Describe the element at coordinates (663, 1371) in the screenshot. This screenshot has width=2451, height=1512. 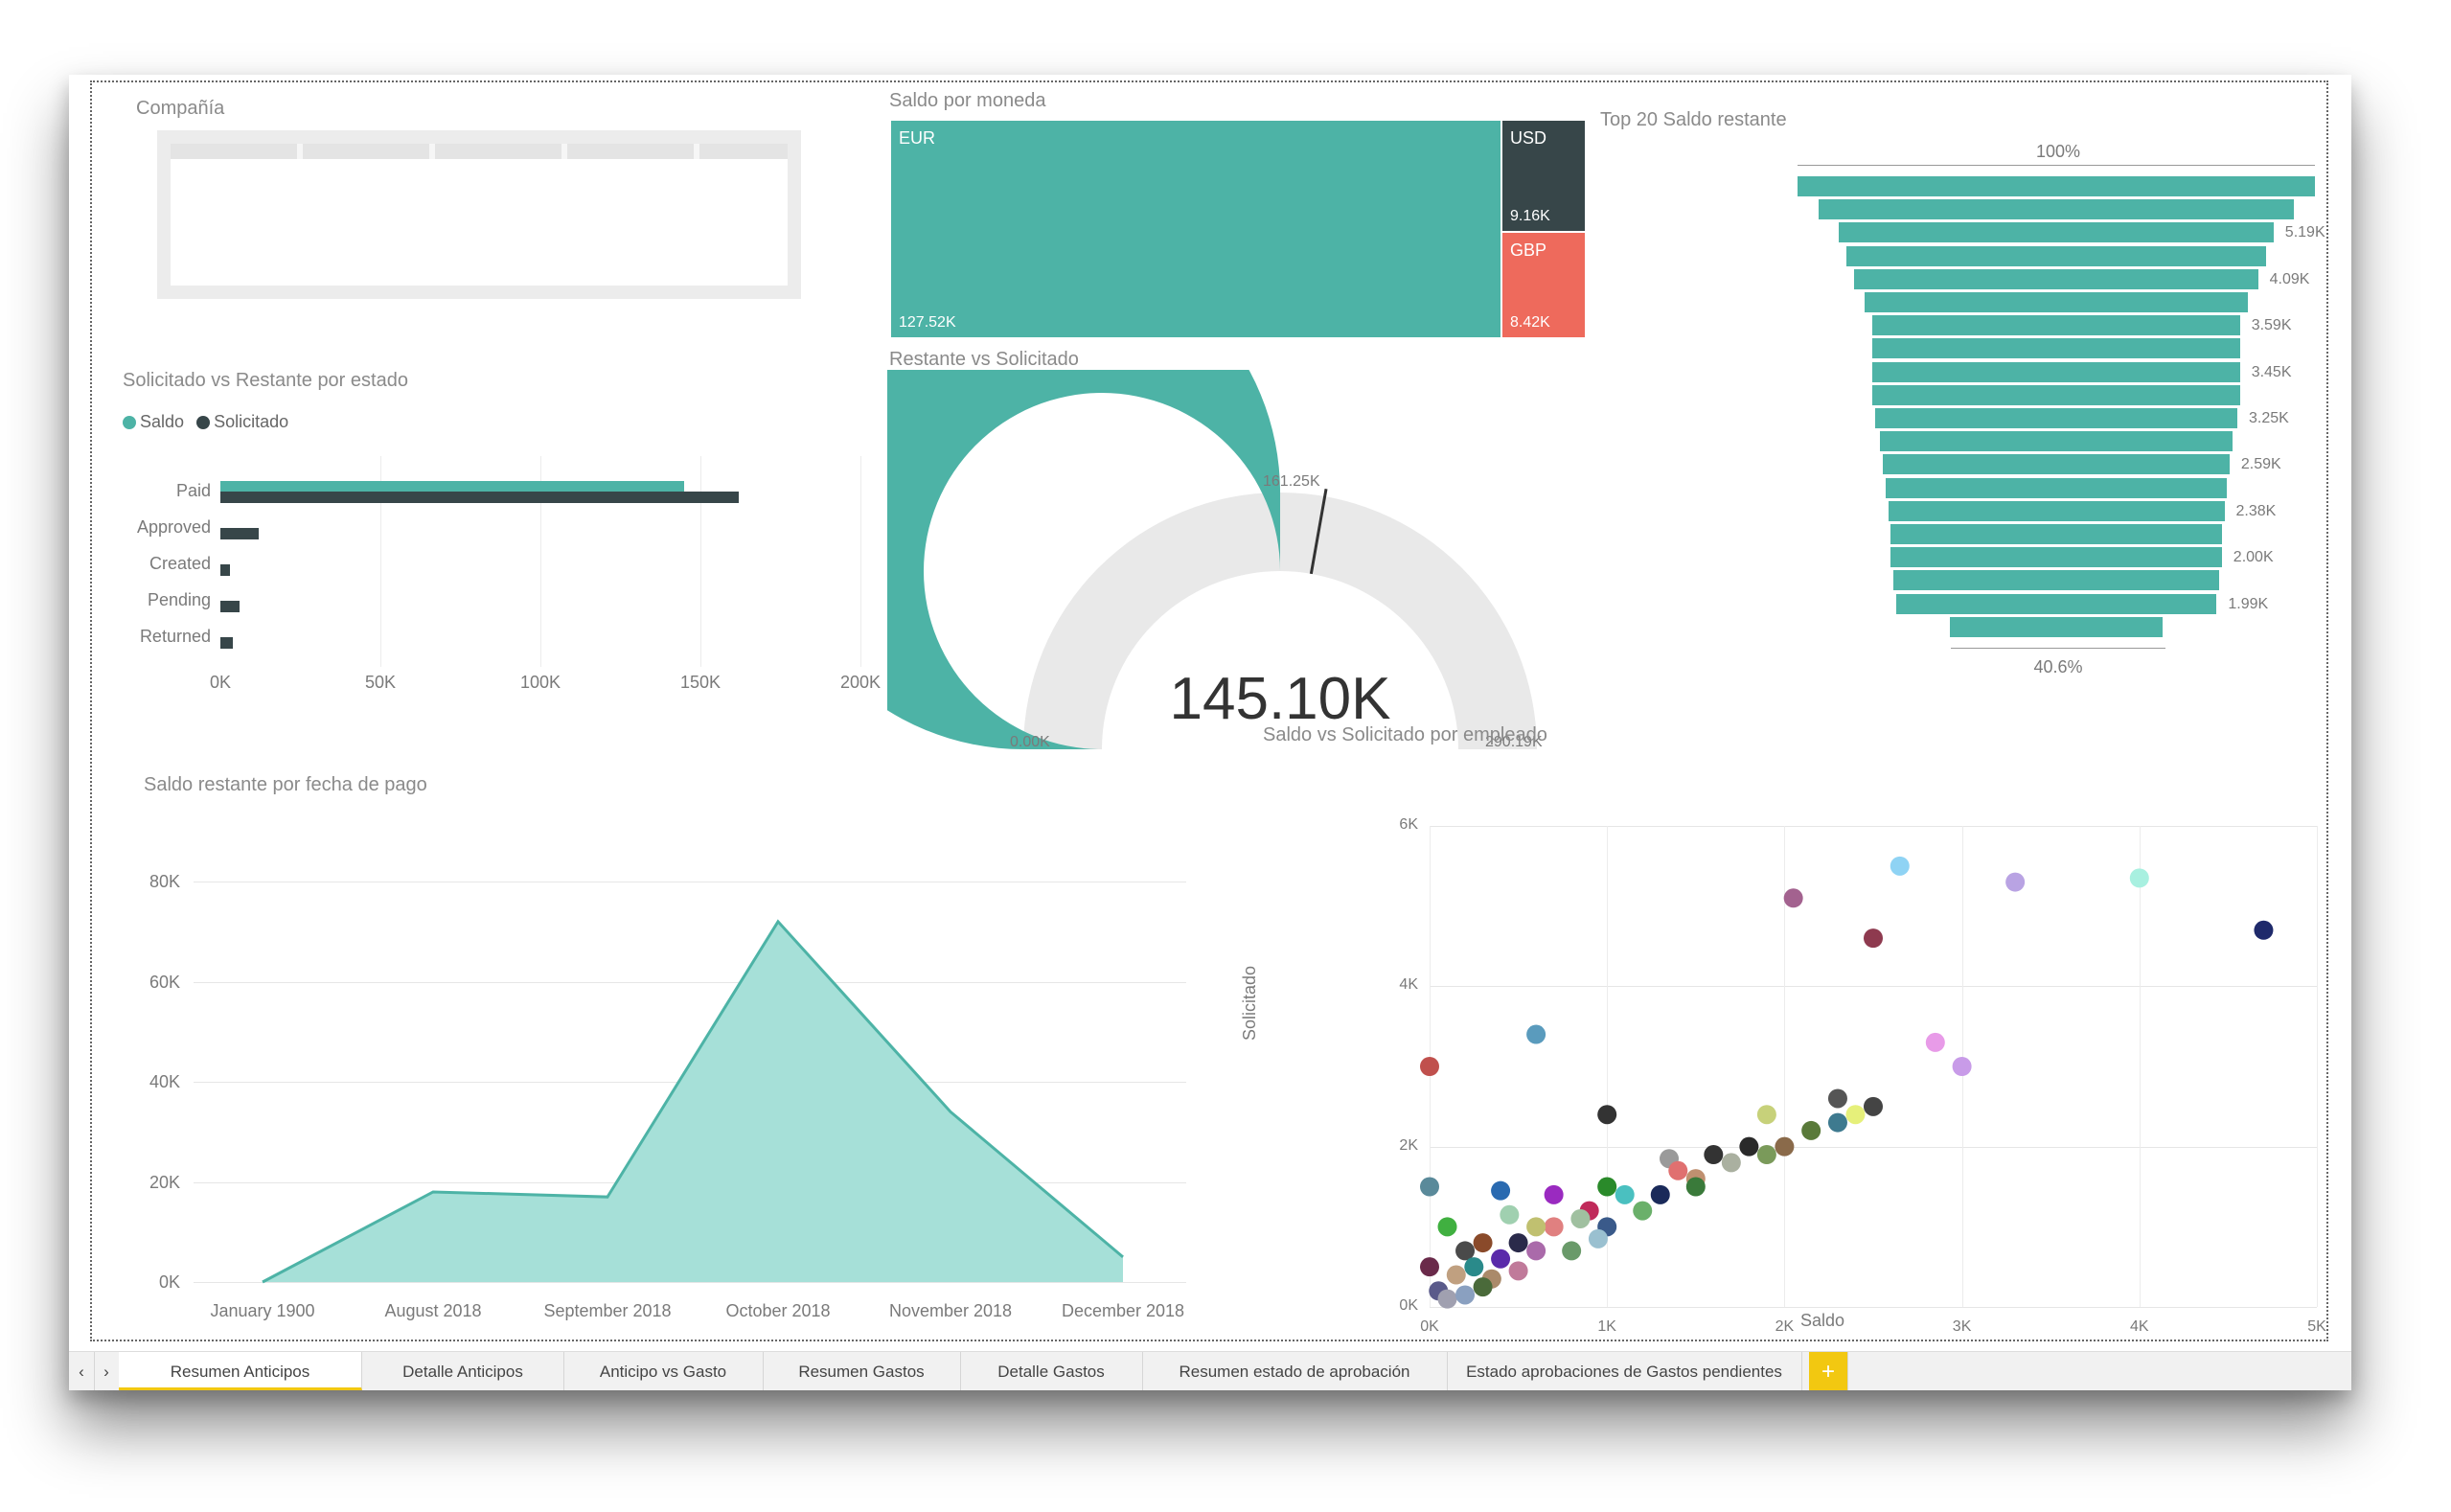
I see `tab-anticipo-vs-gasto: Anticipo vs Gasto` at that location.